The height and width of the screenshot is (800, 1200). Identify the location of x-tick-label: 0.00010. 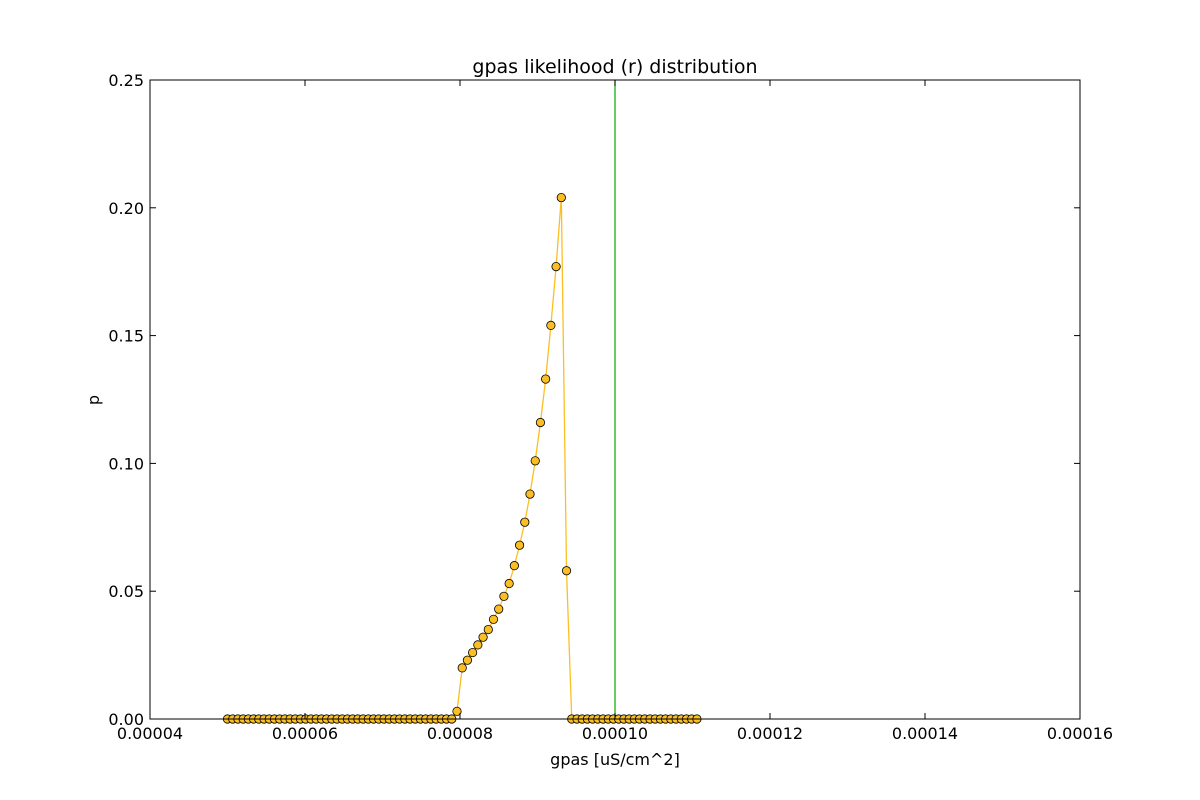
(615, 733).